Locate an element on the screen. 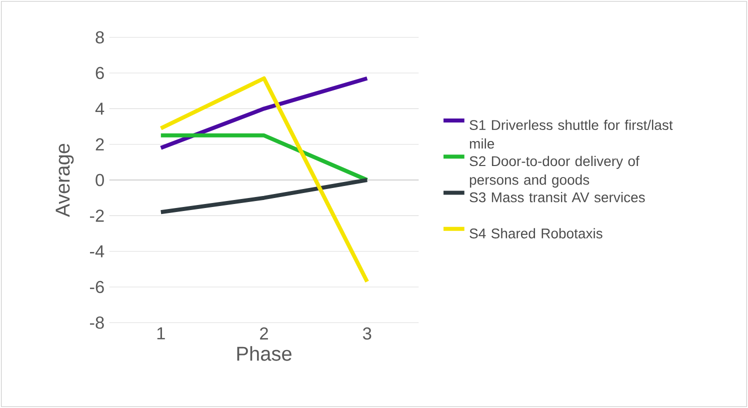 The width and height of the screenshot is (748, 408). x-tick-label: 2 is located at coordinates (264, 333).